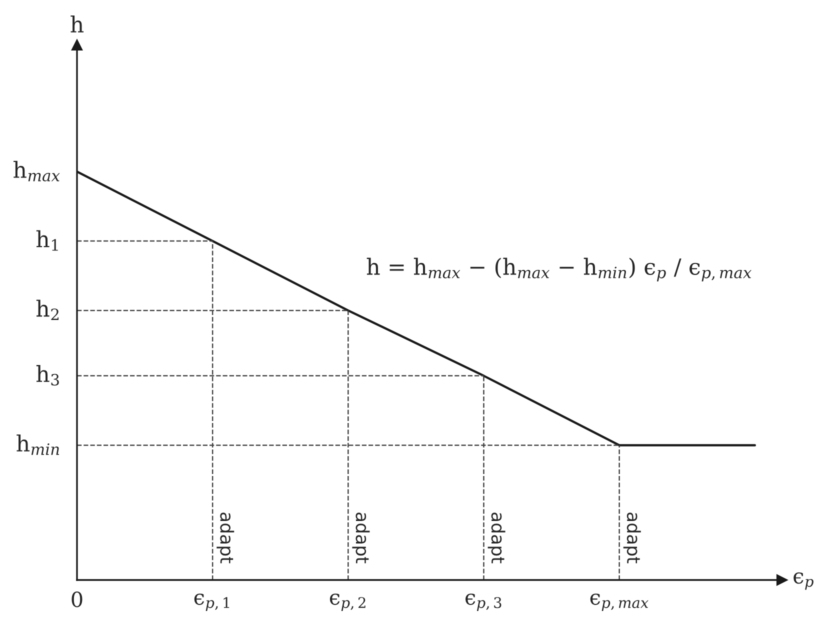 Image resolution: width=820 pixels, height=618 pixels. What do you see at coordinates (484, 602) in the screenshot?
I see `x-tick-label: ϵ$_{p,3}$` at bounding box center [484, 602].